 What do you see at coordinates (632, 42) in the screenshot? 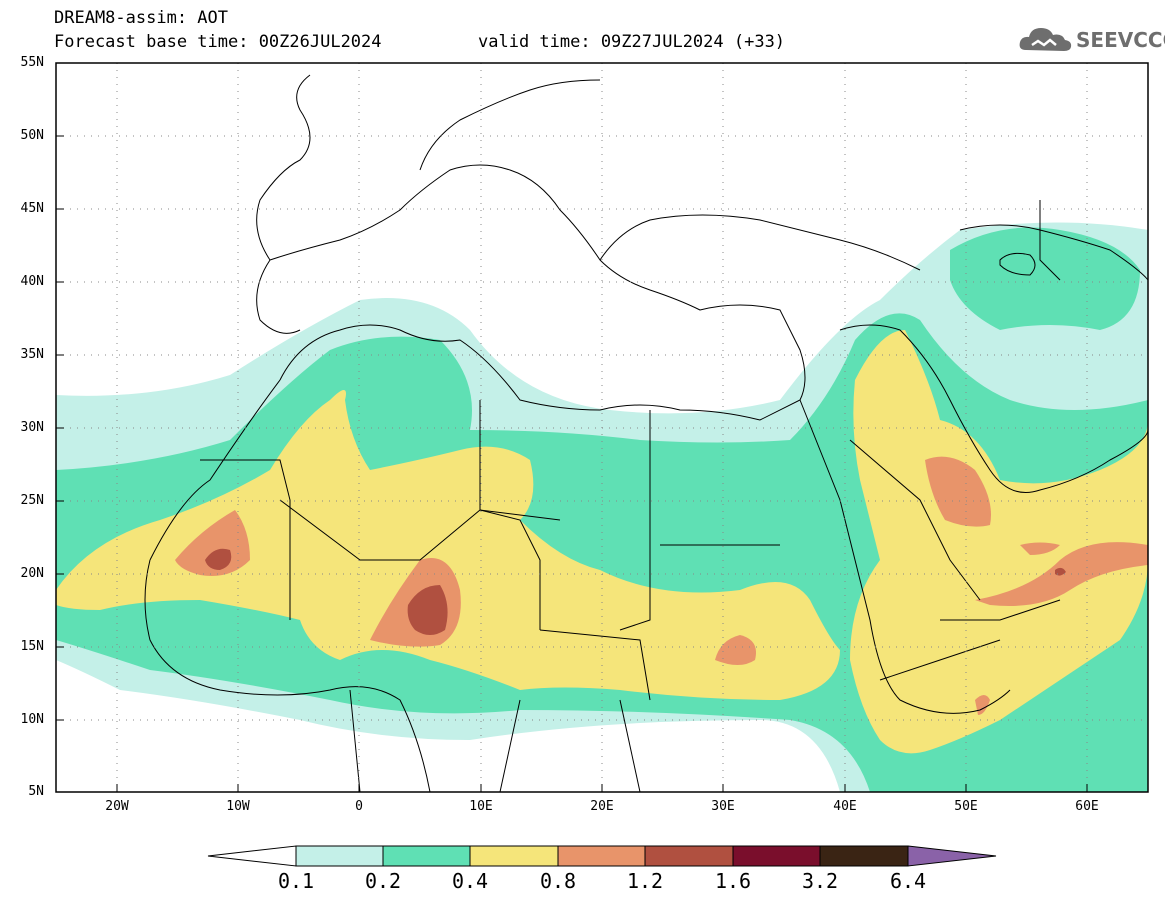
I see `valid-time: valid time: 09Z27JUL2024 (+33)` at bounding box center [632, 42].